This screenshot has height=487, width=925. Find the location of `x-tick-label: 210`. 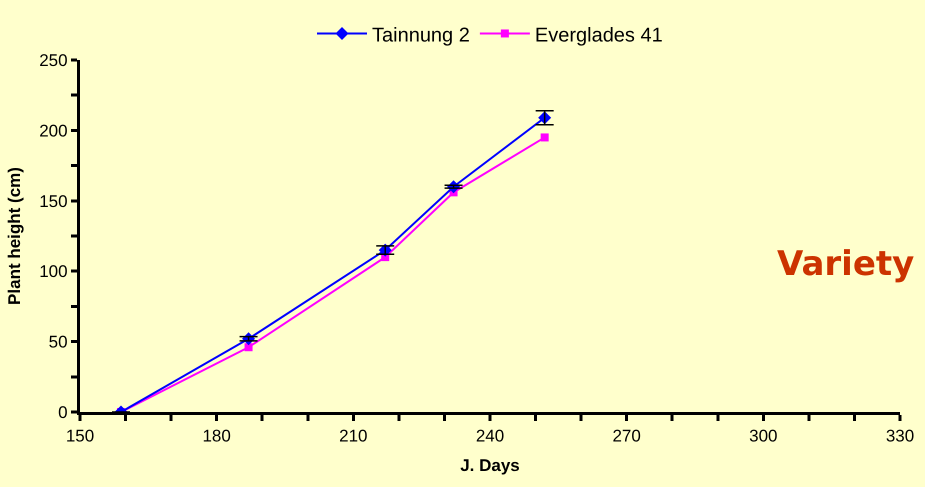

x-tick-label: 210 is located at coordinates (353, 436).